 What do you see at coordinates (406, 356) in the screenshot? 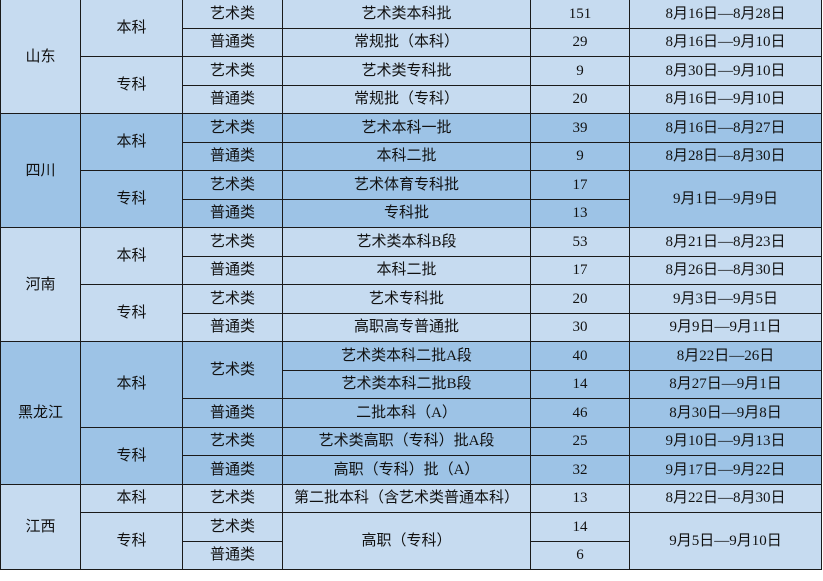
I see `batch-cell: 艺术类本科二批A段` at bounding box center [406, 356].